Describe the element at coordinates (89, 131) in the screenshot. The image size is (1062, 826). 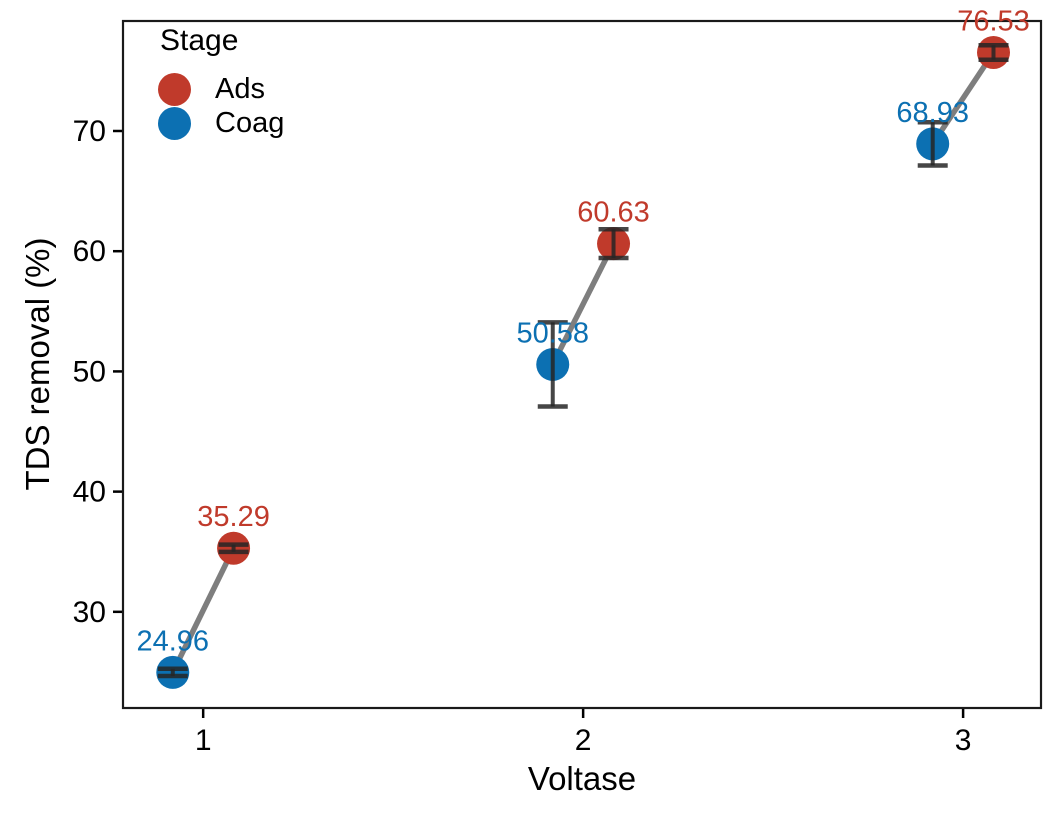
I see `y-tick-label: 70` at that location.